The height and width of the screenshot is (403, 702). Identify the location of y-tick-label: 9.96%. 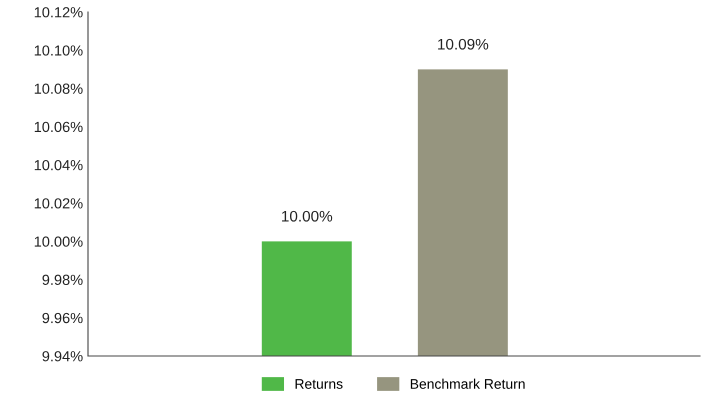
(62, 318).